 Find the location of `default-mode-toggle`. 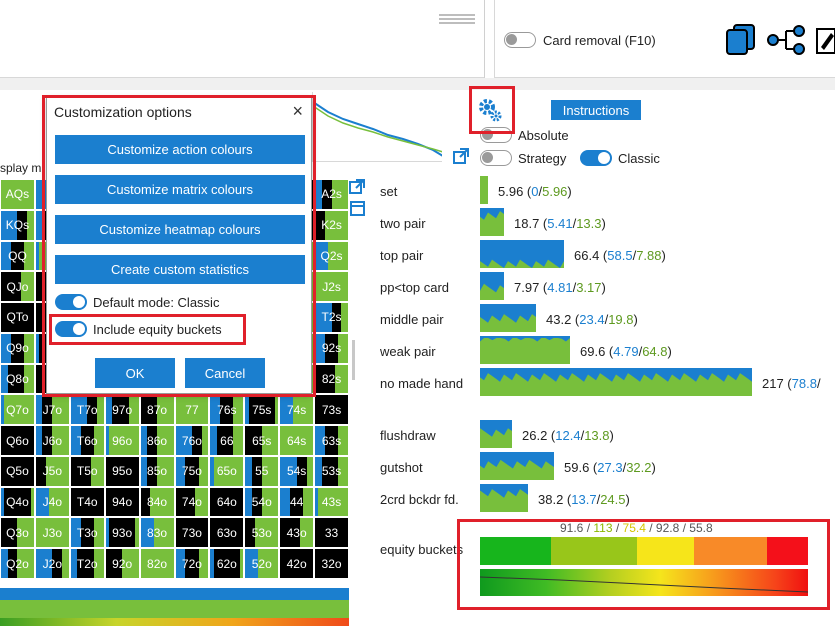

default-mode-toggle is located at coordinates (71, 302).